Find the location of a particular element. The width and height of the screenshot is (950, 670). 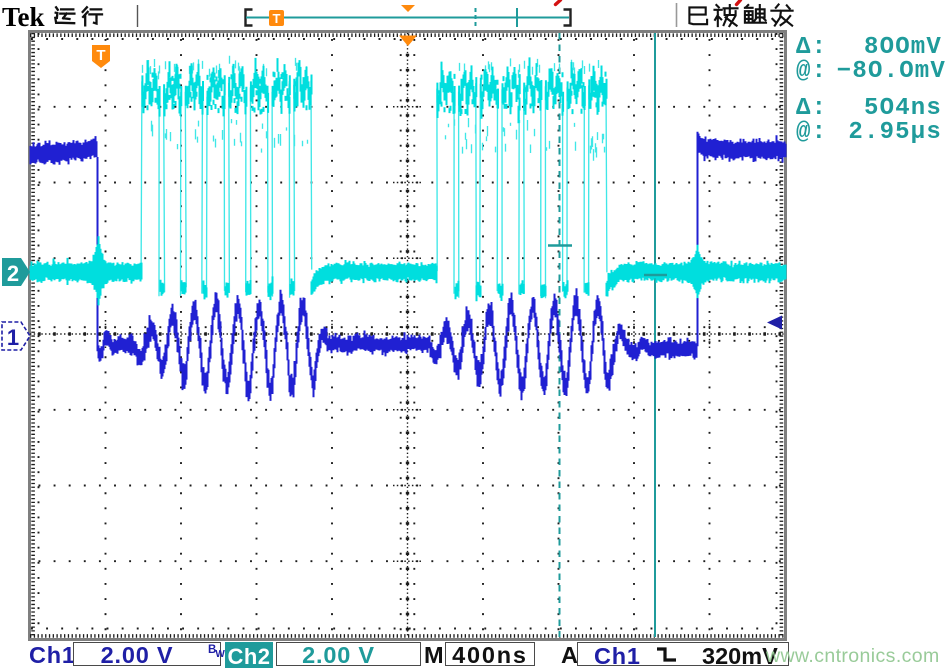

svg-text: 1 is located at coordinates (13, 337).